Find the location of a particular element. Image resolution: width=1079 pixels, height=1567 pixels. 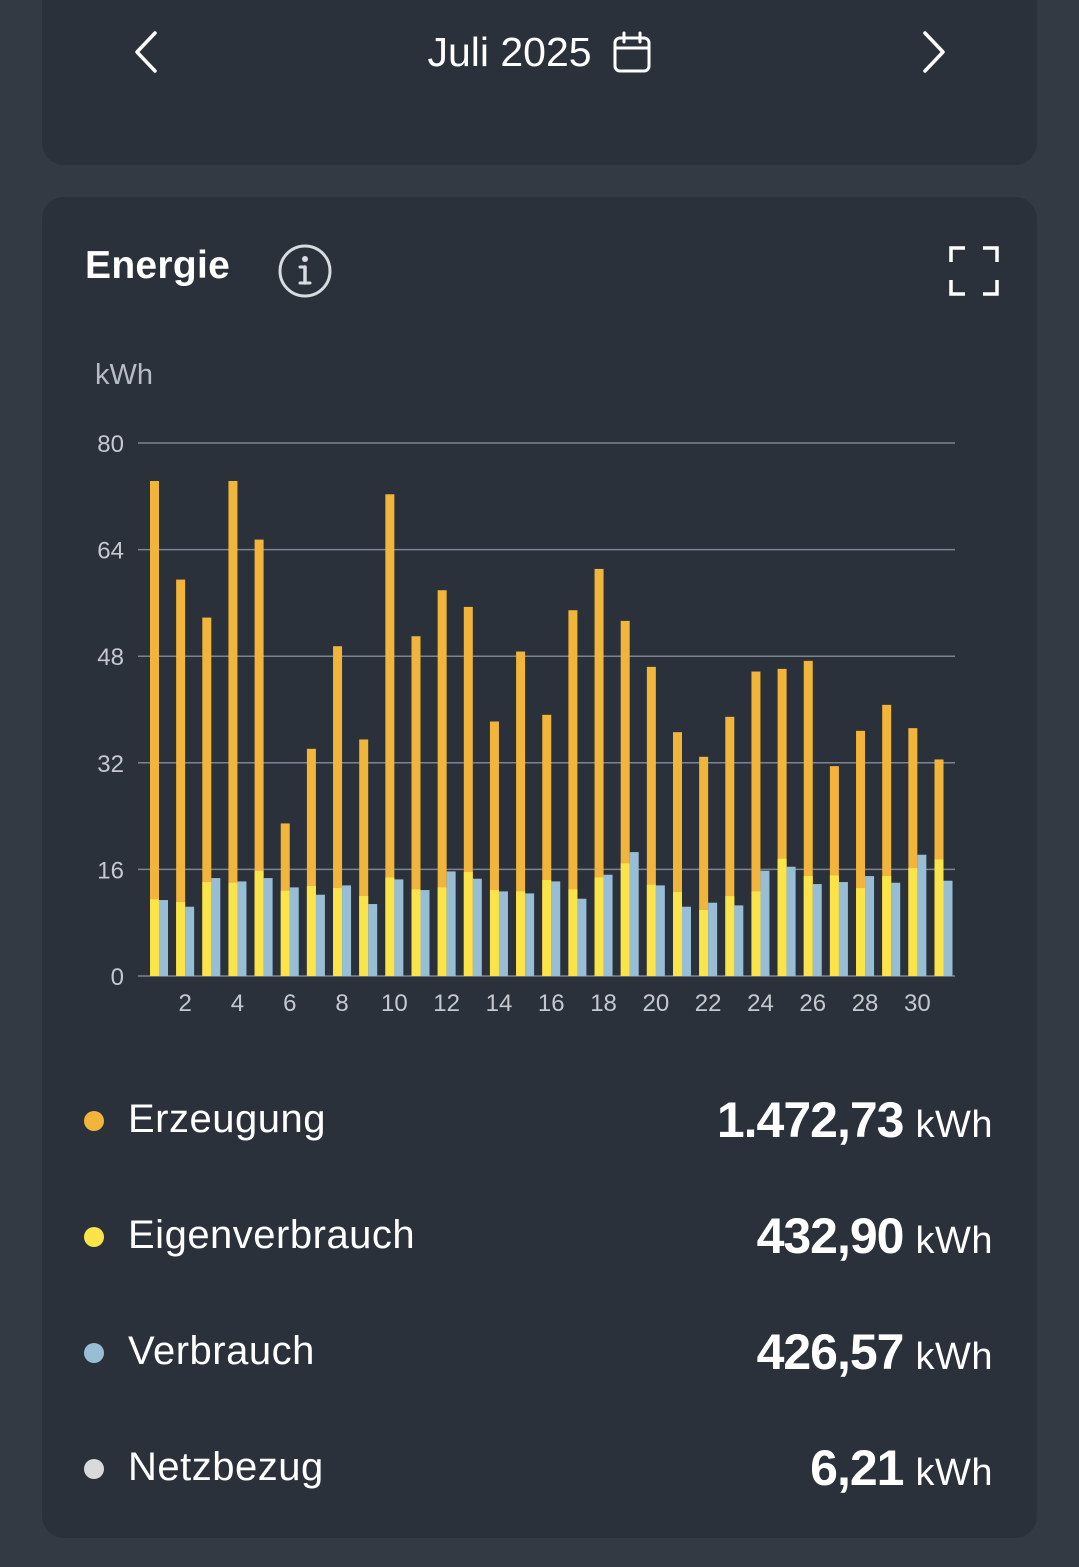

legend-value-group: 6,21 kWh is located at coordinates (901, 1468).